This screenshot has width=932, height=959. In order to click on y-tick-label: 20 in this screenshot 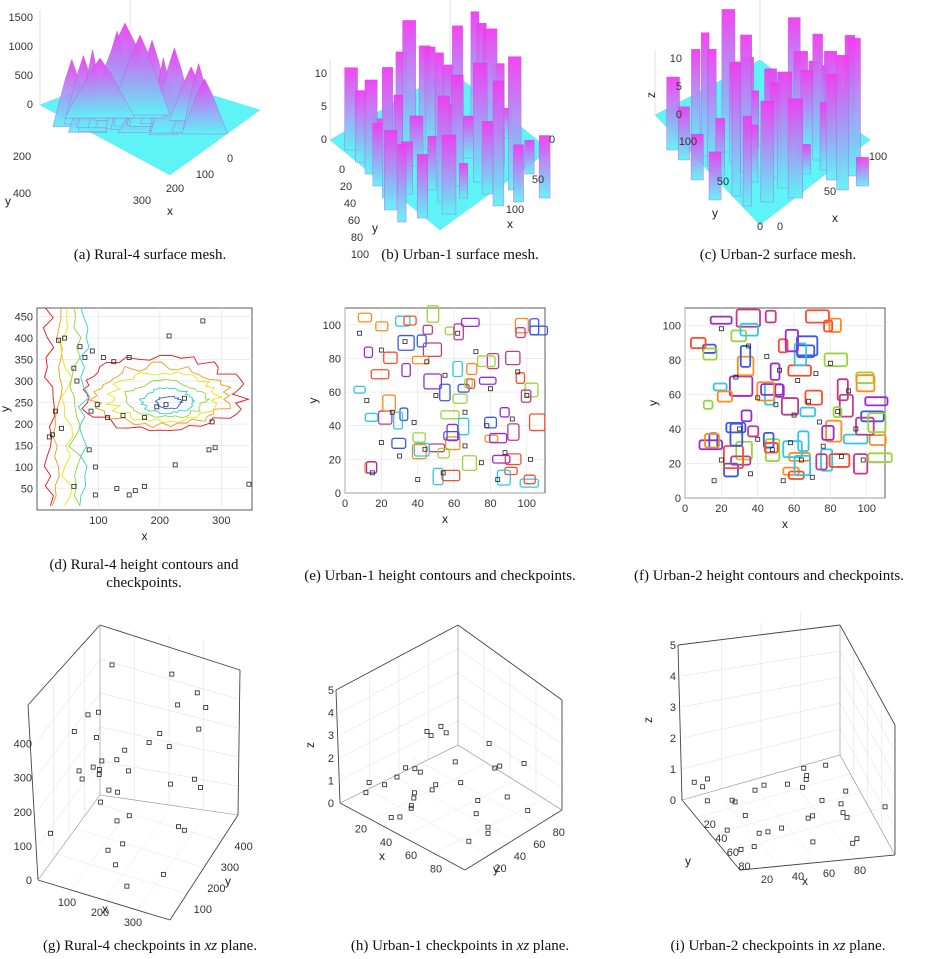, I will do `click(675, 464)`.